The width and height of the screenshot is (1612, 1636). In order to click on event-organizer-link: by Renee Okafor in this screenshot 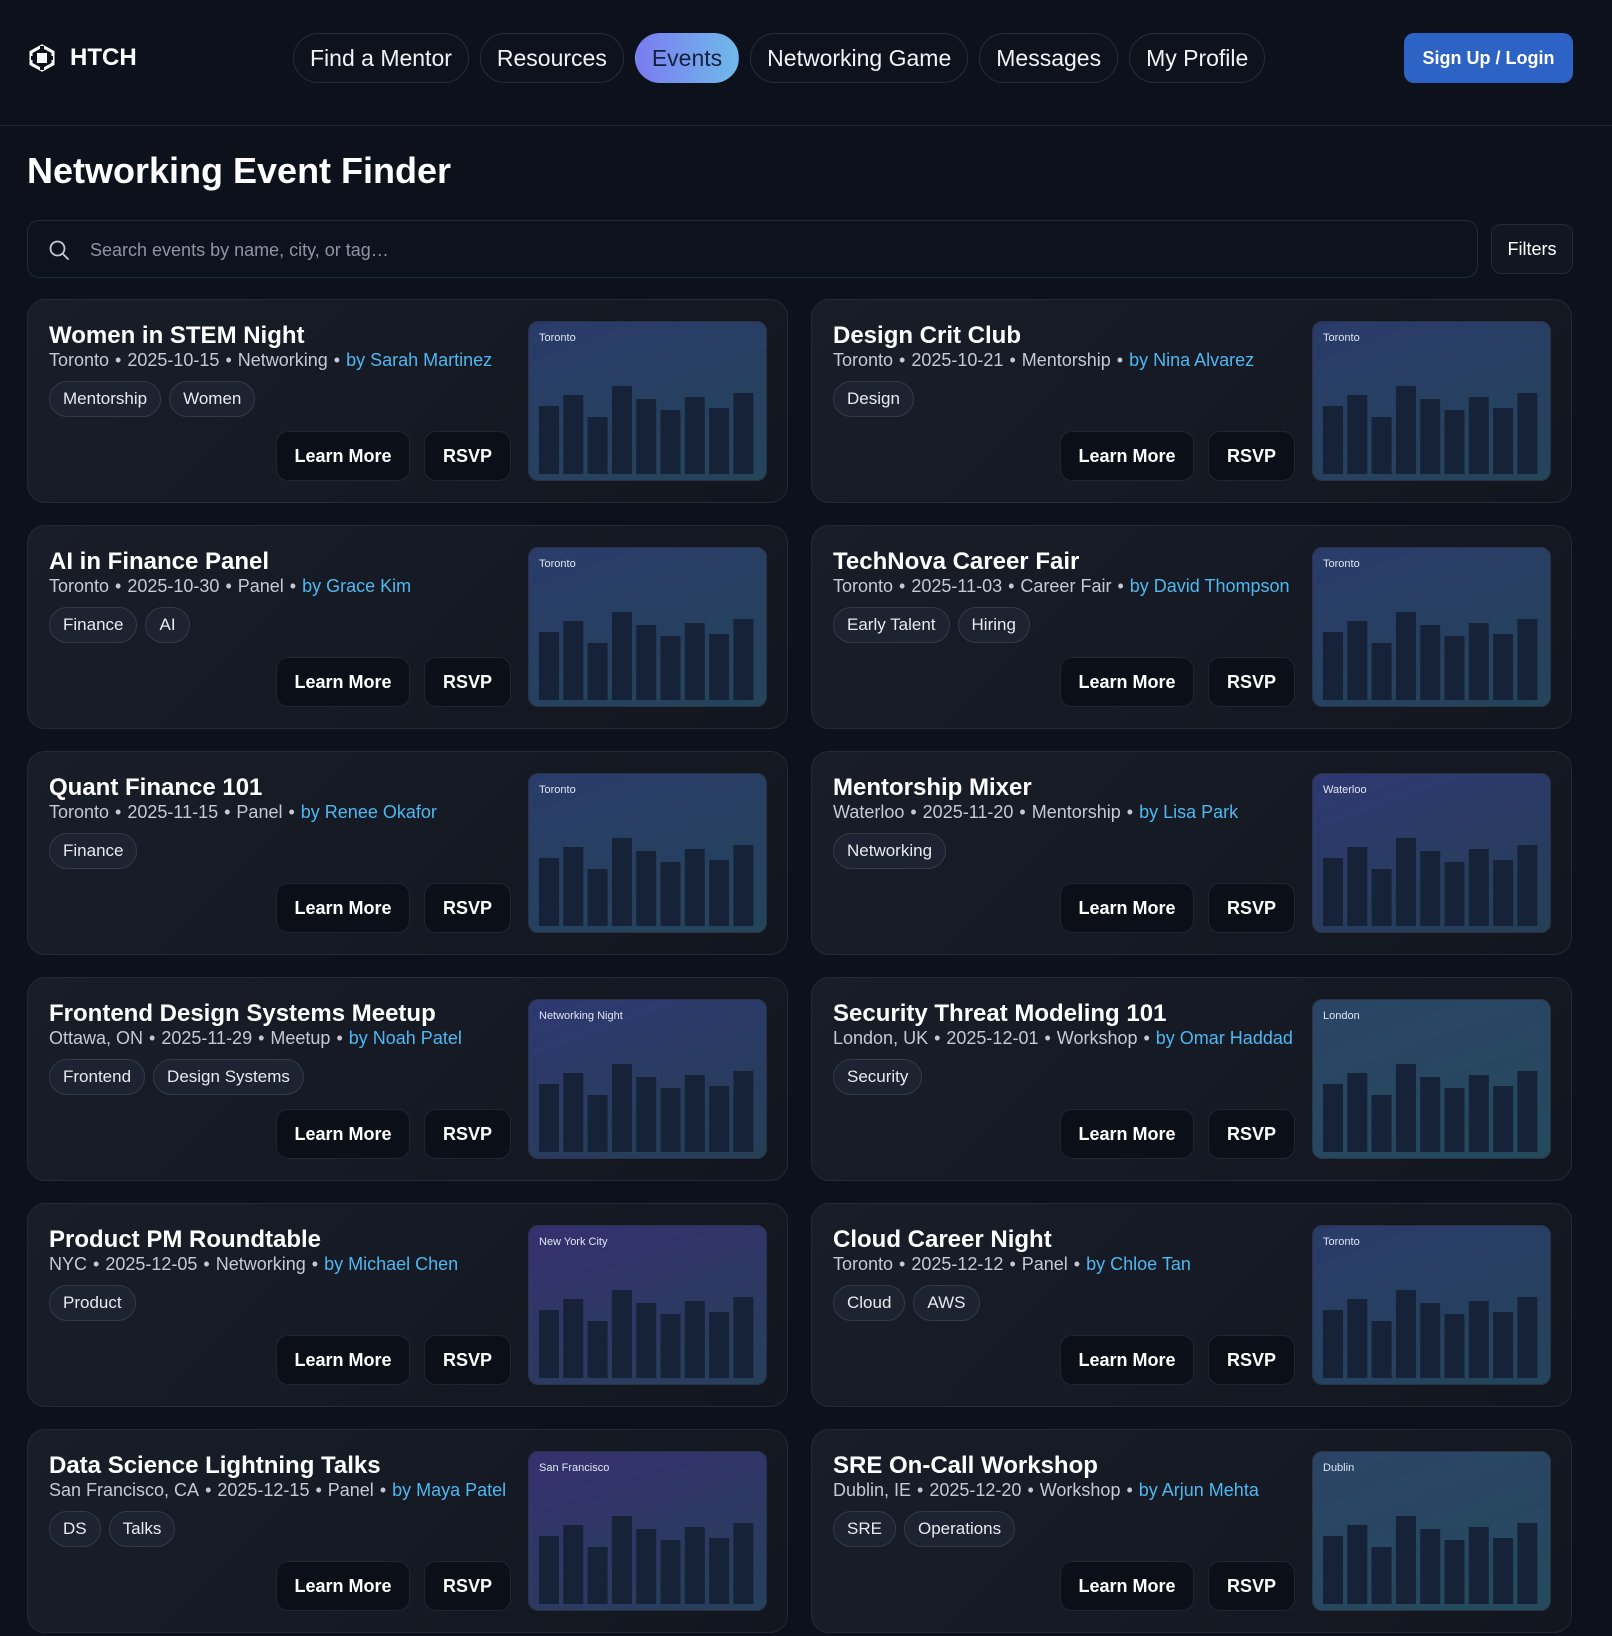, I will do `click(368, 812)`.